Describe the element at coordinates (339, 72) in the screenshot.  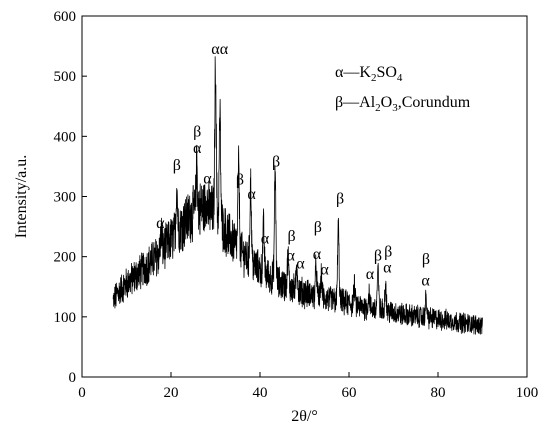
I see `legend-symbol: α` at that location.